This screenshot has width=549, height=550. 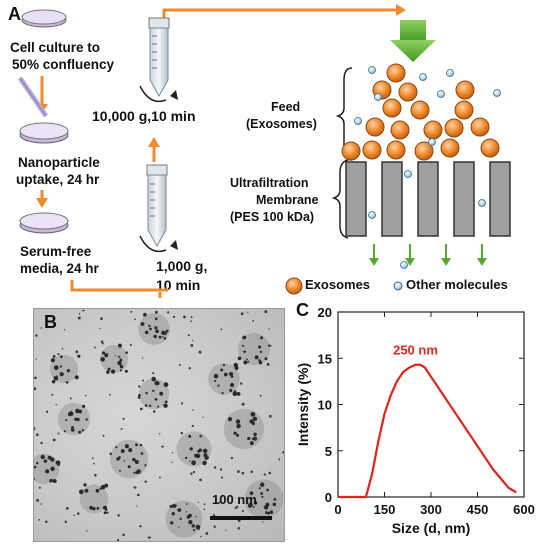 I want to click on panel-b-letter: B, so click(x=50, y=322).